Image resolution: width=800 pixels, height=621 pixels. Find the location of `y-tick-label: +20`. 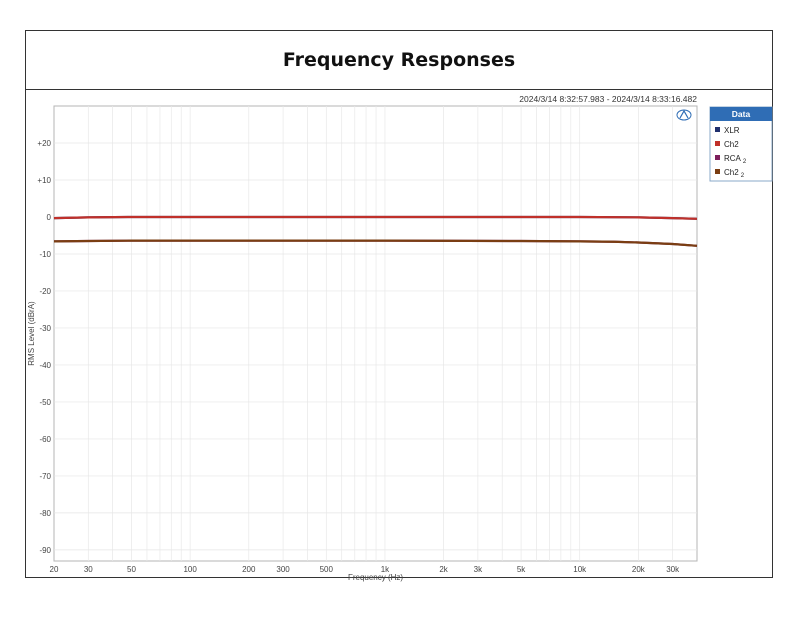

y-tick-label: +20 is located at coordinates (44, 143).